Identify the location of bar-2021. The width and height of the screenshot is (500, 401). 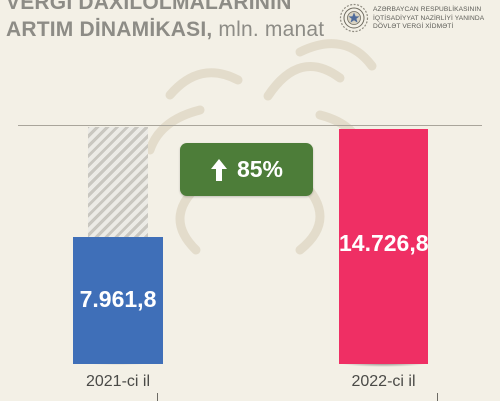
(118, 300).